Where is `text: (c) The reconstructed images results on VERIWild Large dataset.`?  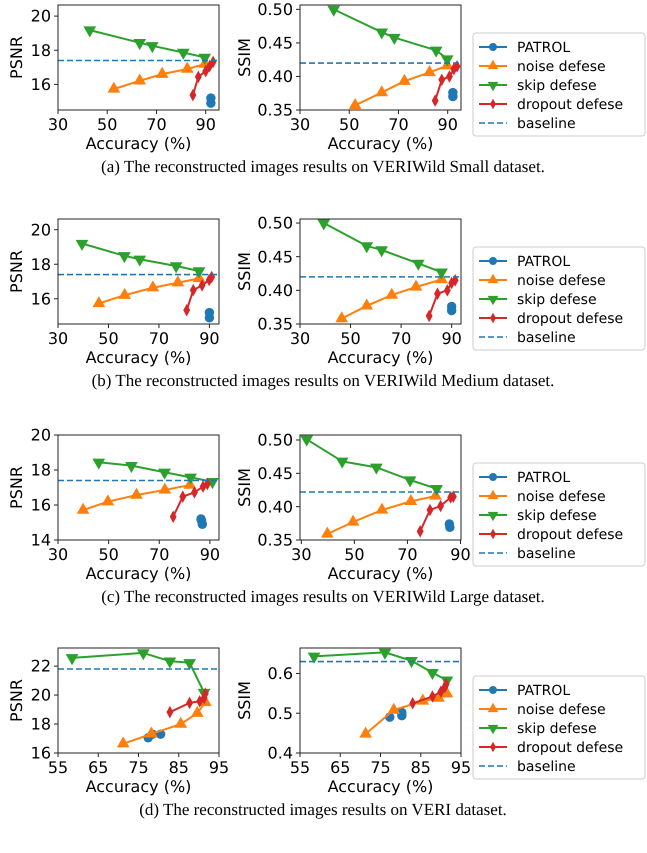
text: (c) The reconstructed images results on VERIWild Large dataset. is located at coordinates (323, 596).